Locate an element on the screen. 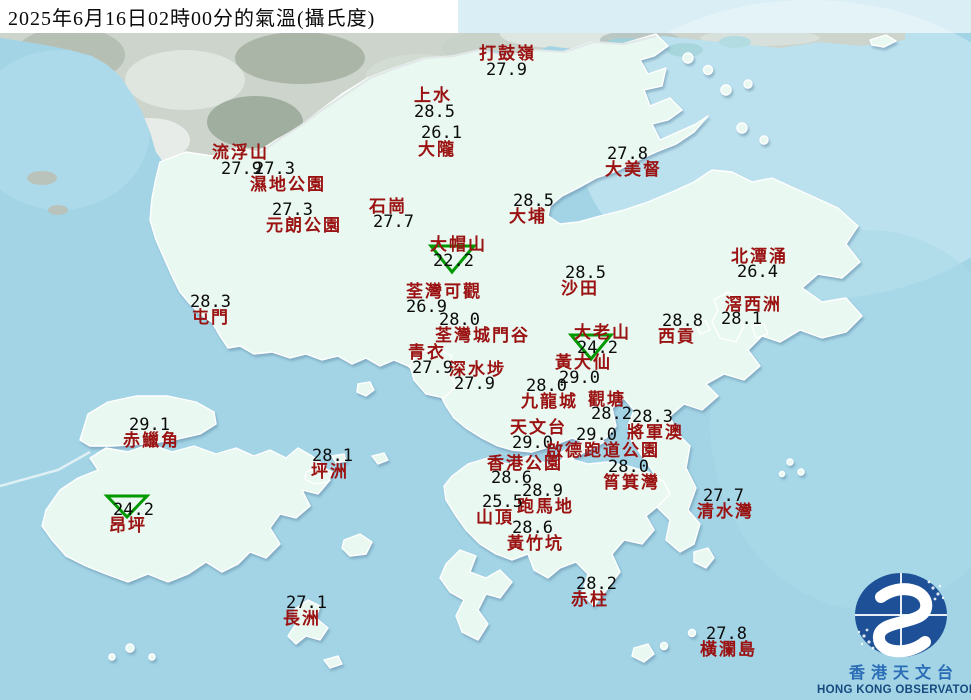 The height and width of the screenshot is (700, 971). station-temperature: 27.8 is located at coordinates (726, 634).